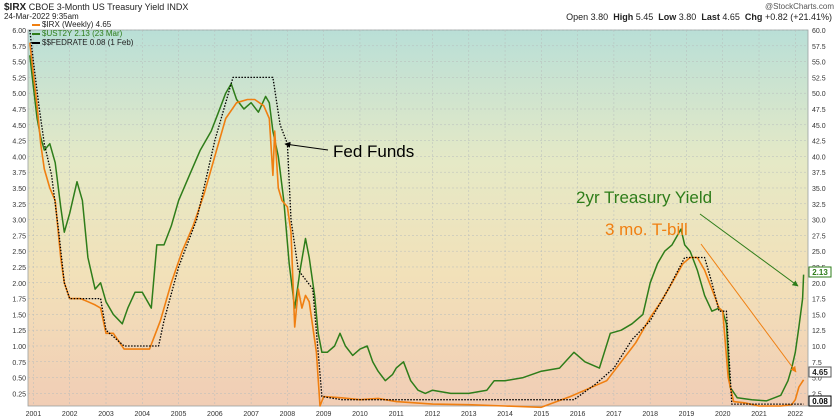 The width and height of the screenshot is (840, 420). What do you see at coordinates (179, 414) in the screenshot?
I see `x-tick-label: 2005` at bounding box center [179, 414].